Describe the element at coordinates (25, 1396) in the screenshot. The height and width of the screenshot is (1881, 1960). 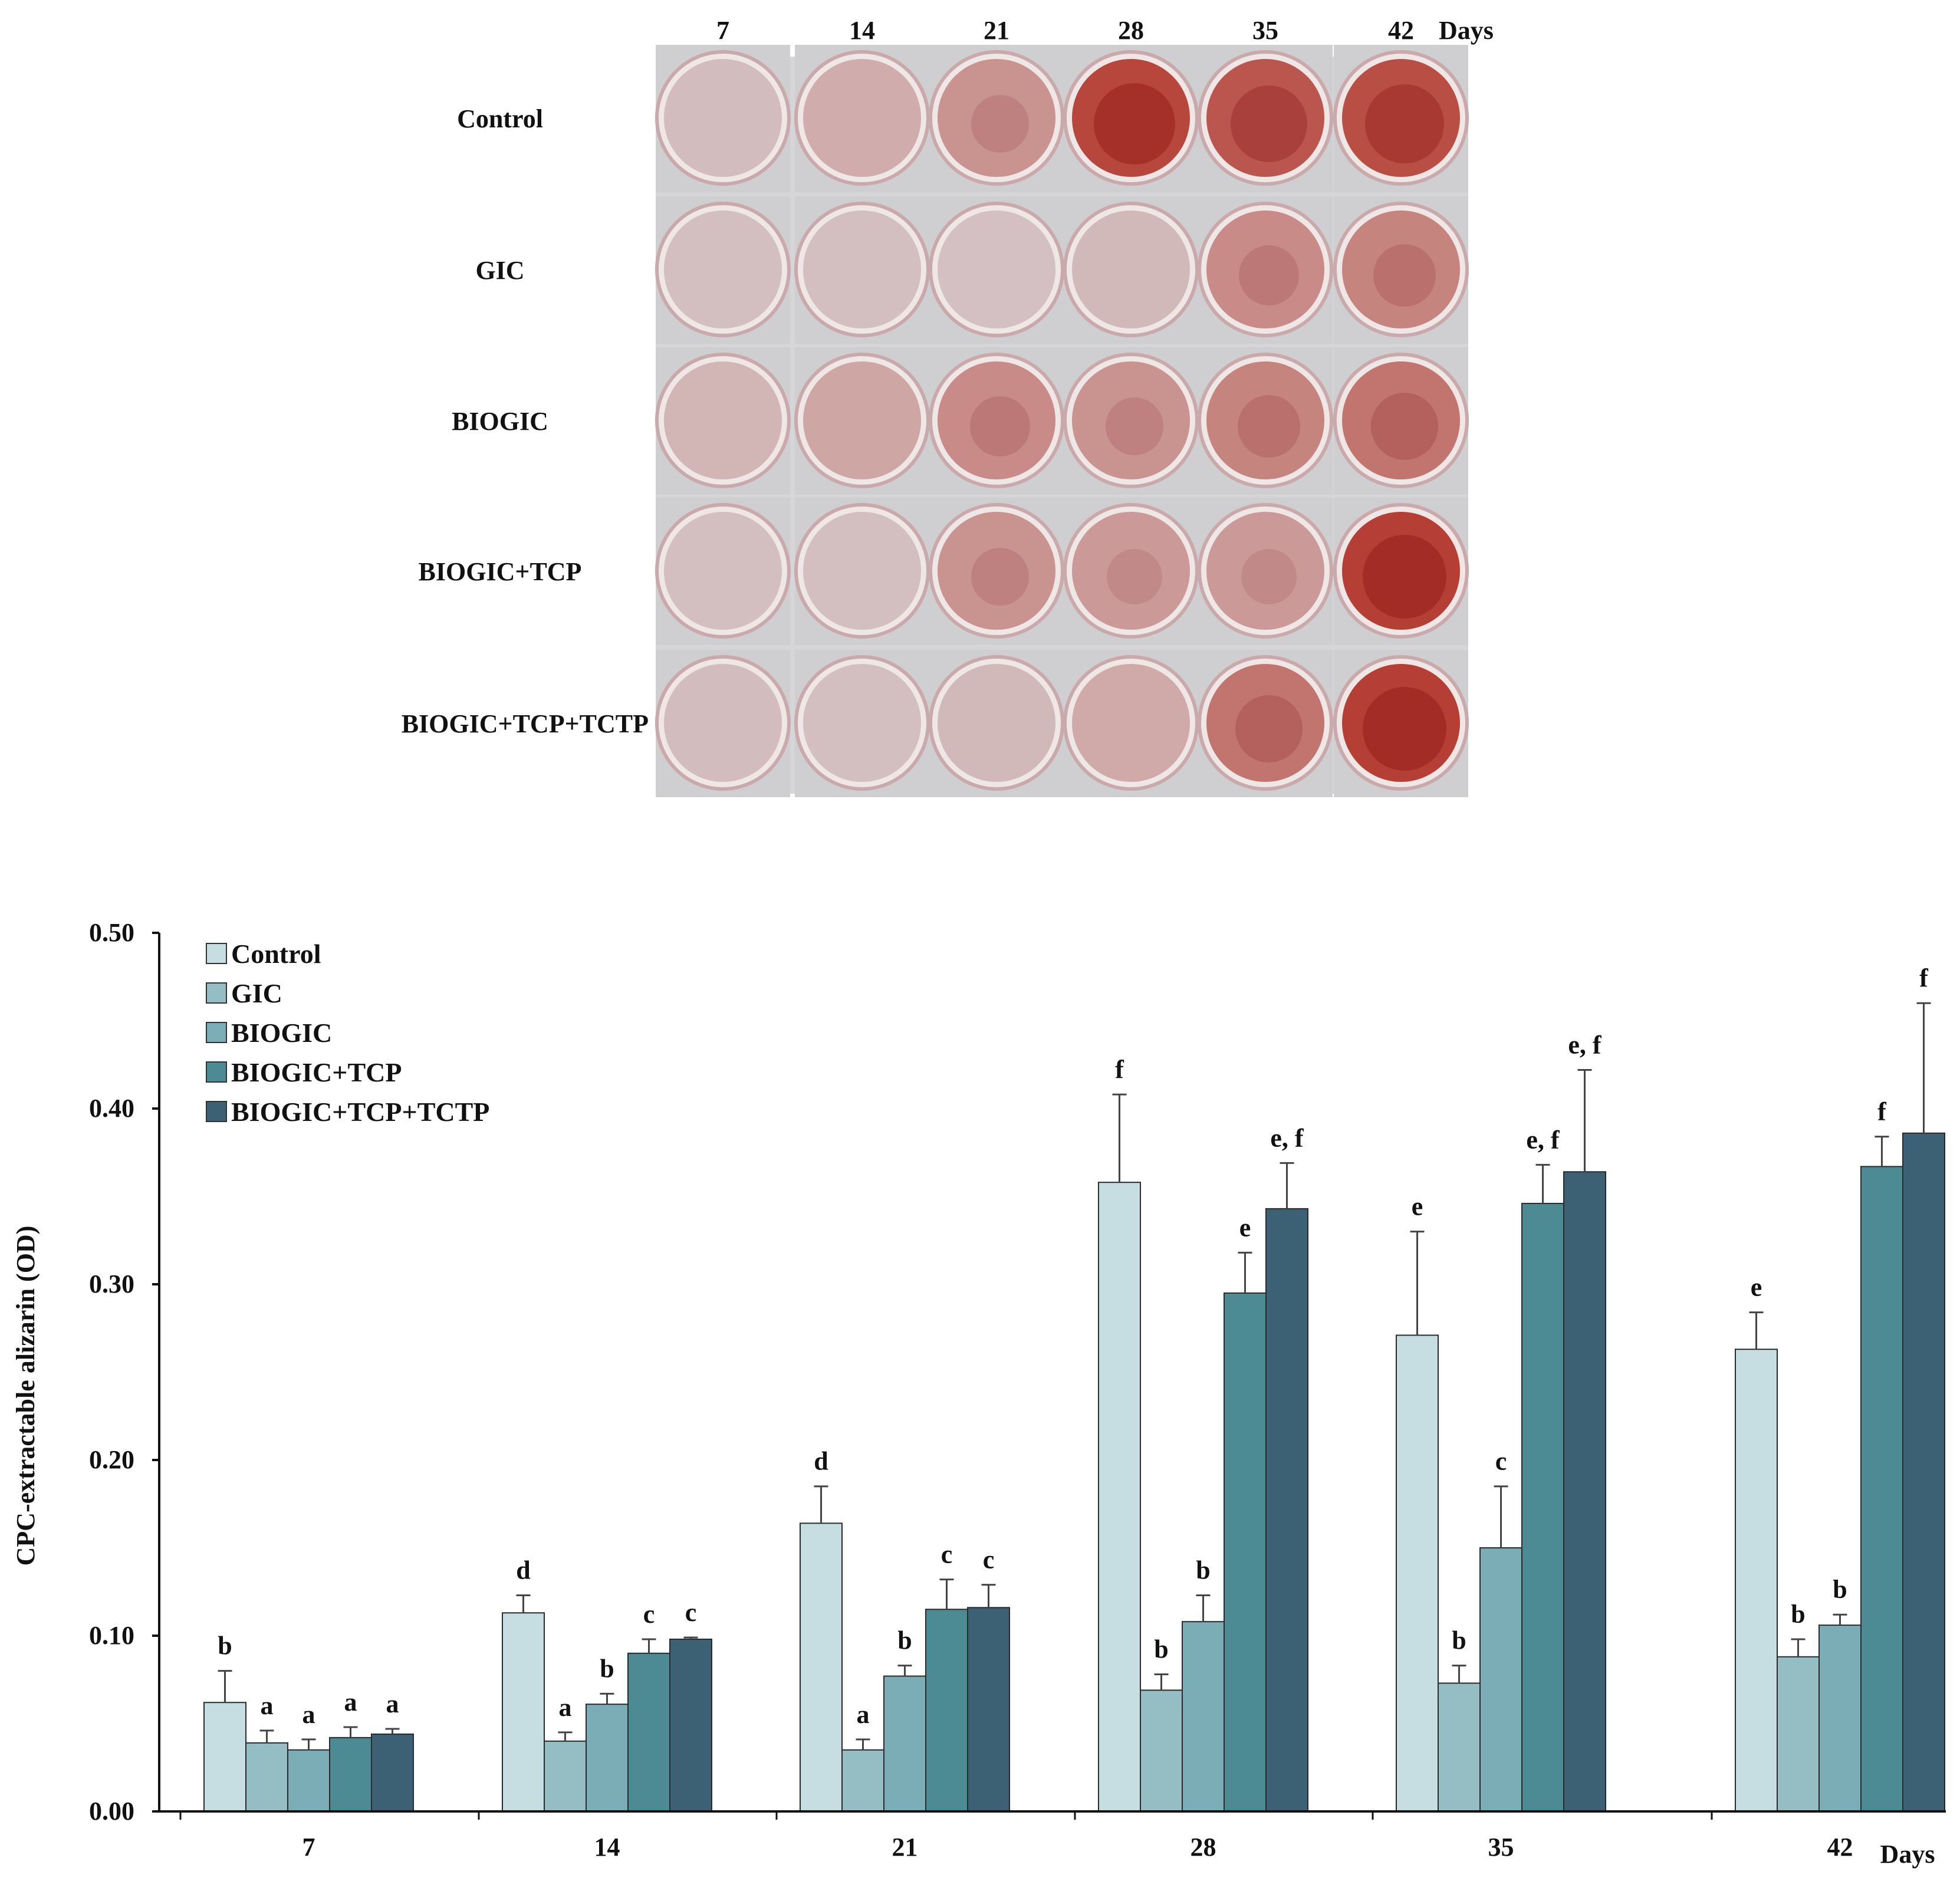
I see `y-axis-label: CPC-extractable alizarin (OD)` at that location.